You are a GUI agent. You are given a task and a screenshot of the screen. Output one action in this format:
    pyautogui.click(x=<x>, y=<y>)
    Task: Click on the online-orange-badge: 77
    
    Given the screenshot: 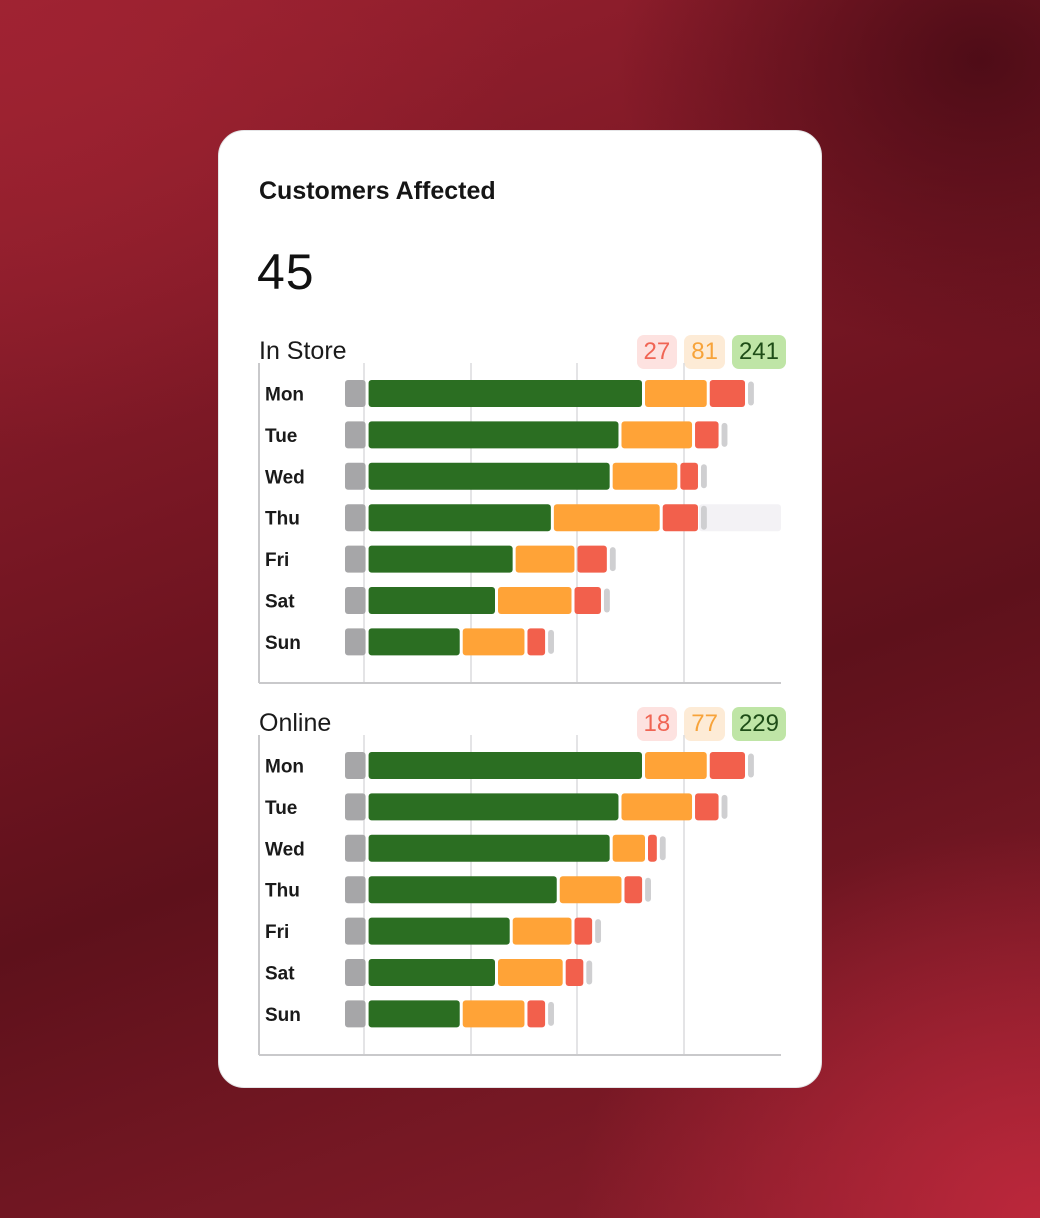 What is the action you would take?
    pyautogui.click(x=704, y=724)
    